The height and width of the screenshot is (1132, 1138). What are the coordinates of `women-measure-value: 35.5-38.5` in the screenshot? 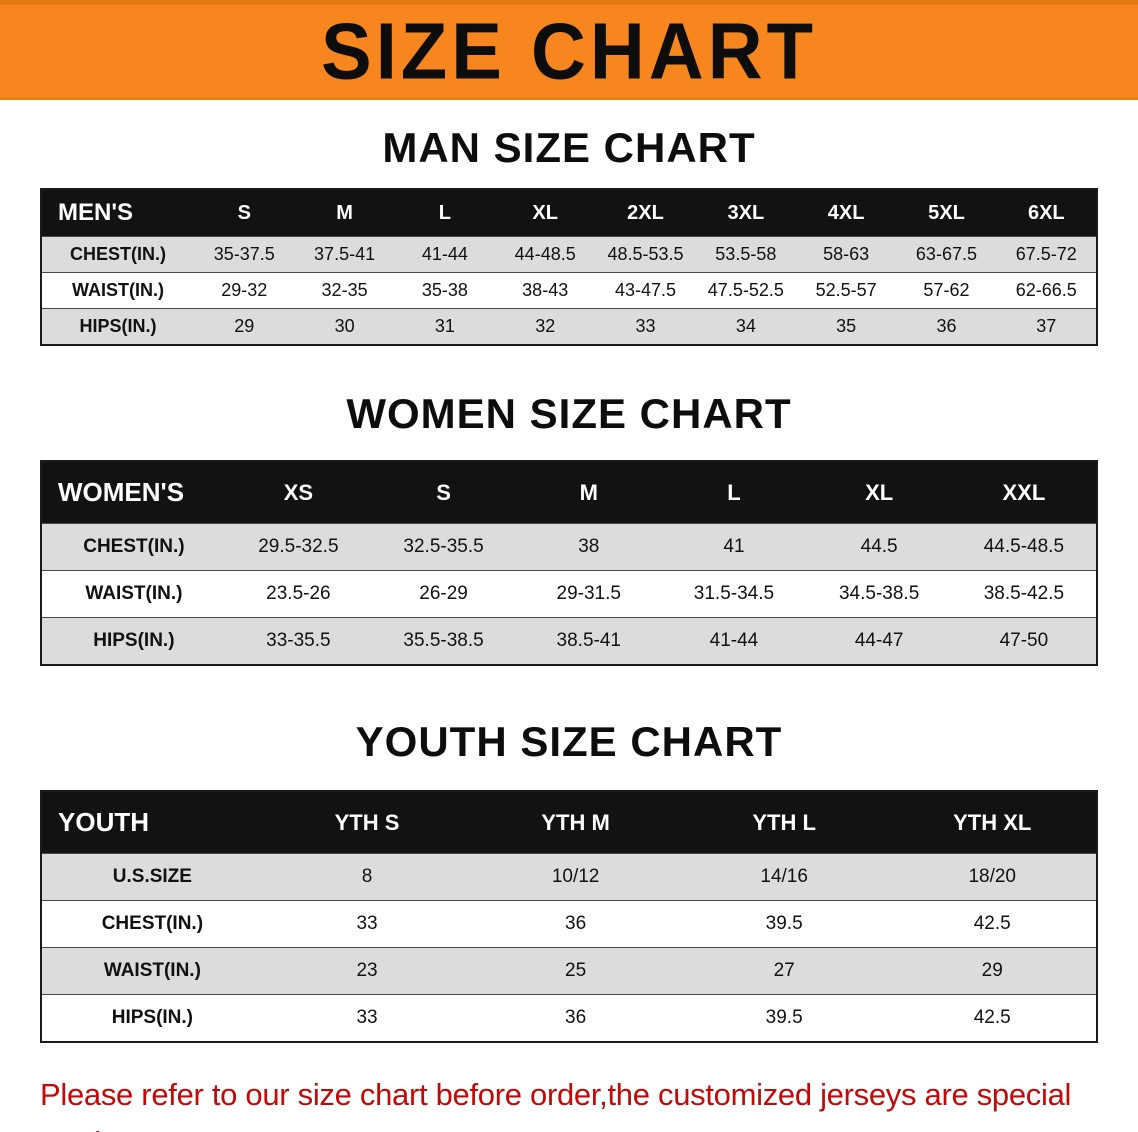 It's located at (443, 640).